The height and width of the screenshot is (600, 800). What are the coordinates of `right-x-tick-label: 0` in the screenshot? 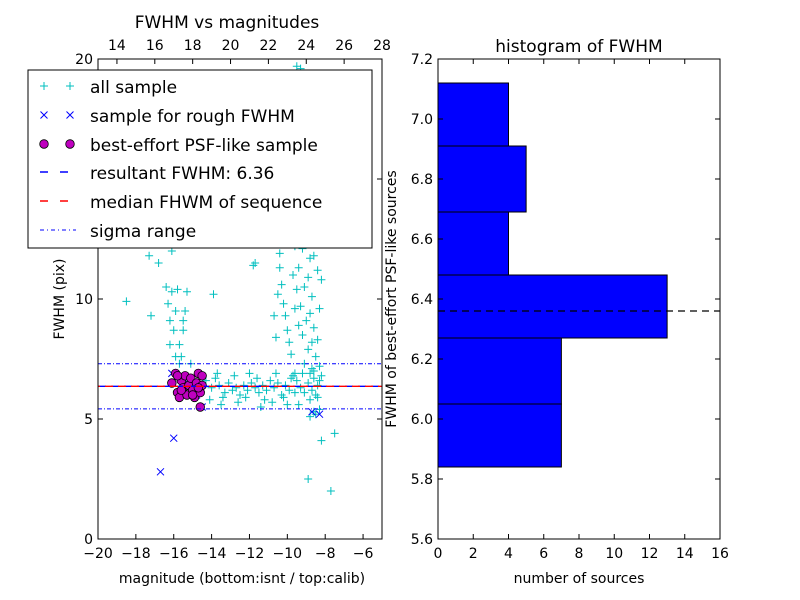 It's located at (438, 554).